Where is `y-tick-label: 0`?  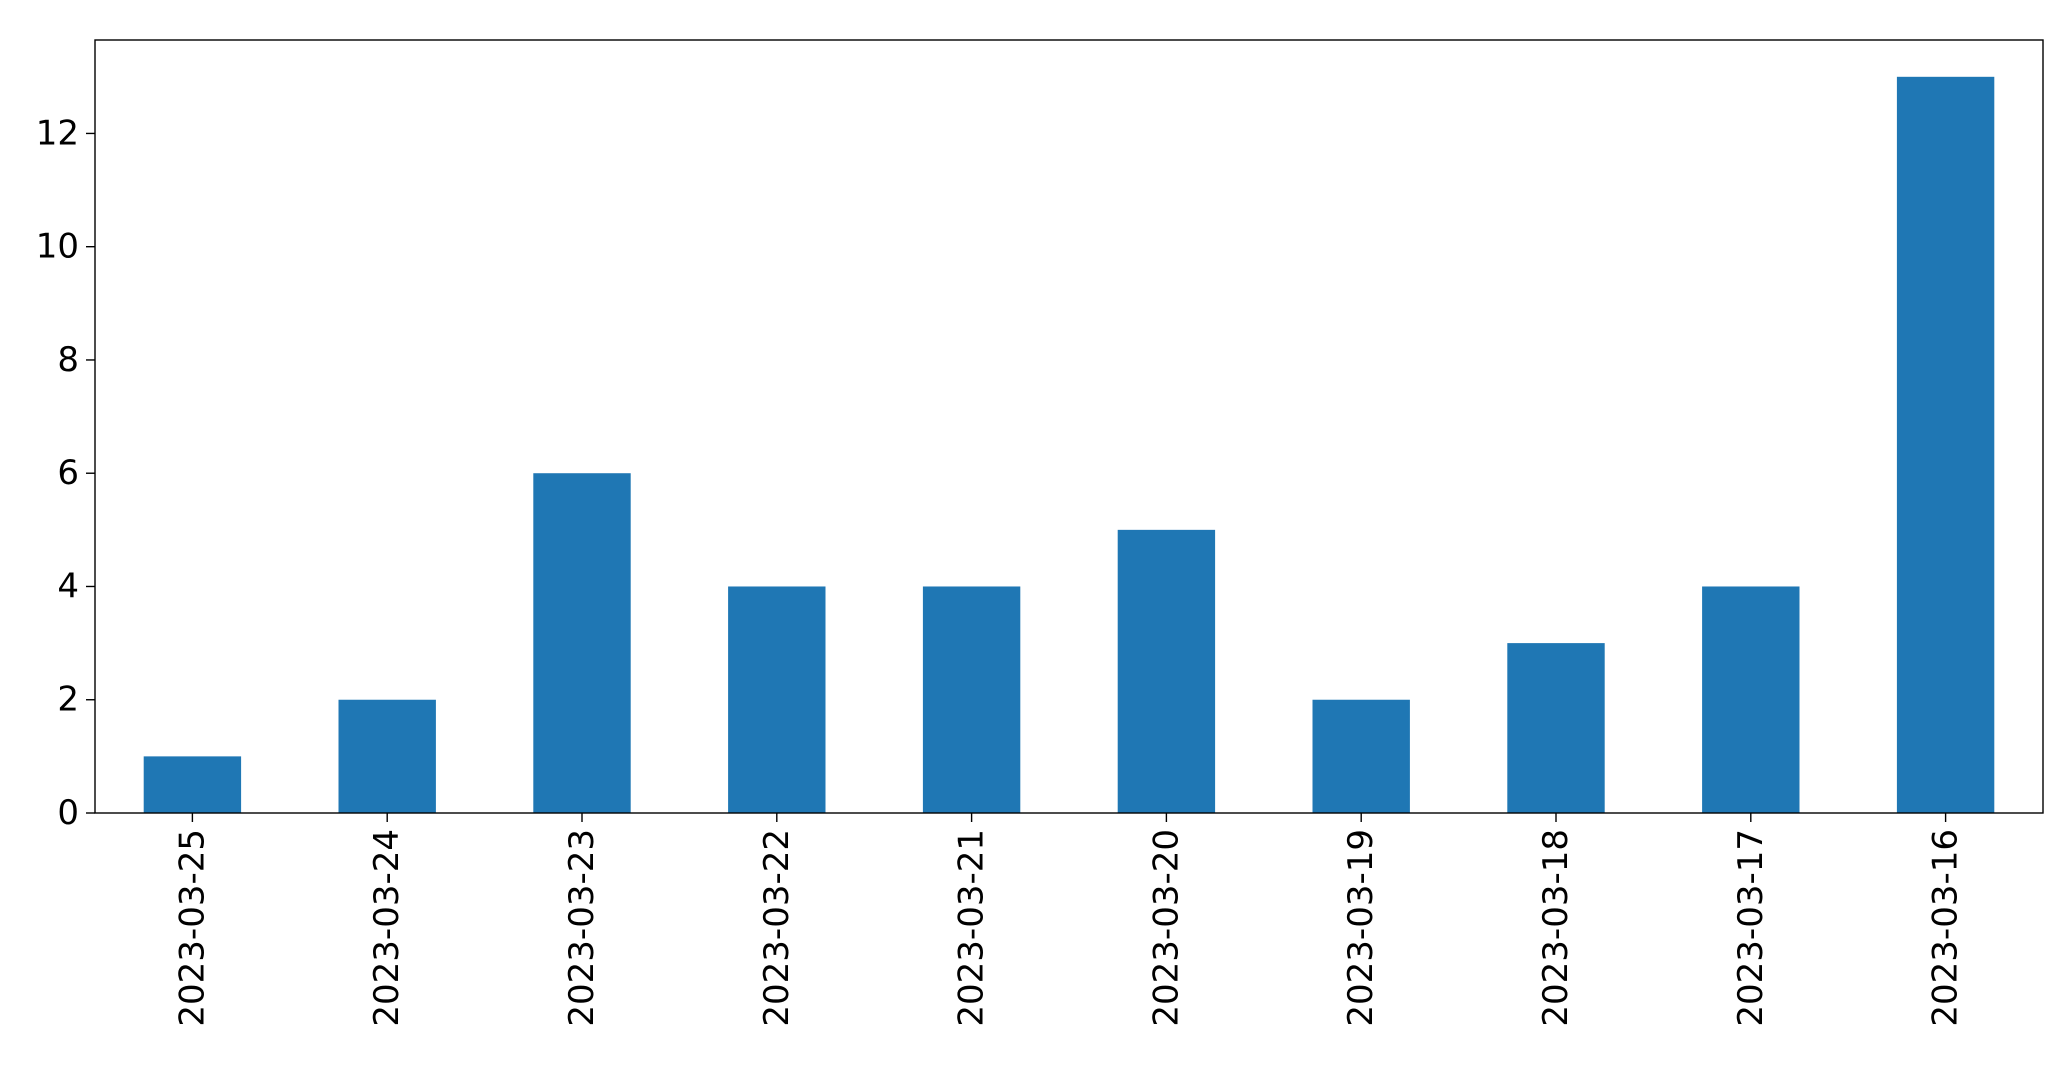
y-tick-label: 0 is located at coordinates (68, 813).